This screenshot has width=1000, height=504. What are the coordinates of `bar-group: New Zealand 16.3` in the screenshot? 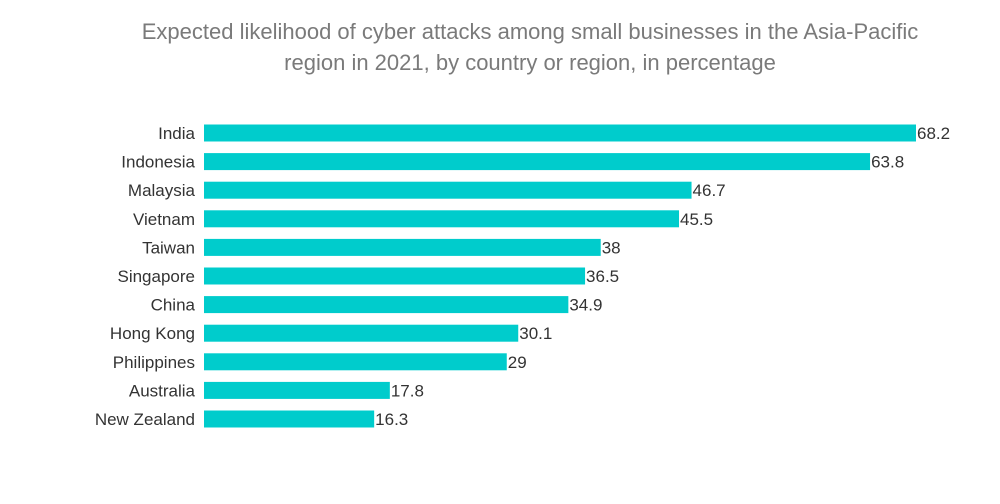 It's located at (251, 419).